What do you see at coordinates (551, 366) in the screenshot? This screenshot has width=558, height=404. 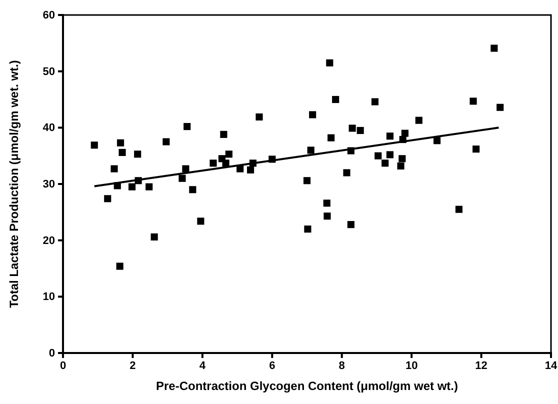 I see `x-tick-label: 14` at bounding box center [551, 366].